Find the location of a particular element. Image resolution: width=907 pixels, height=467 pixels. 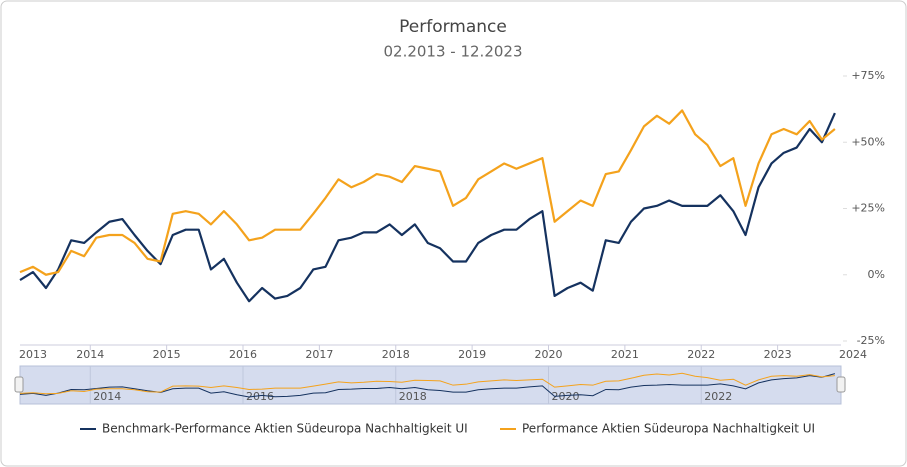

x-tick-label: 2013 is located at coordinates (33, 354).